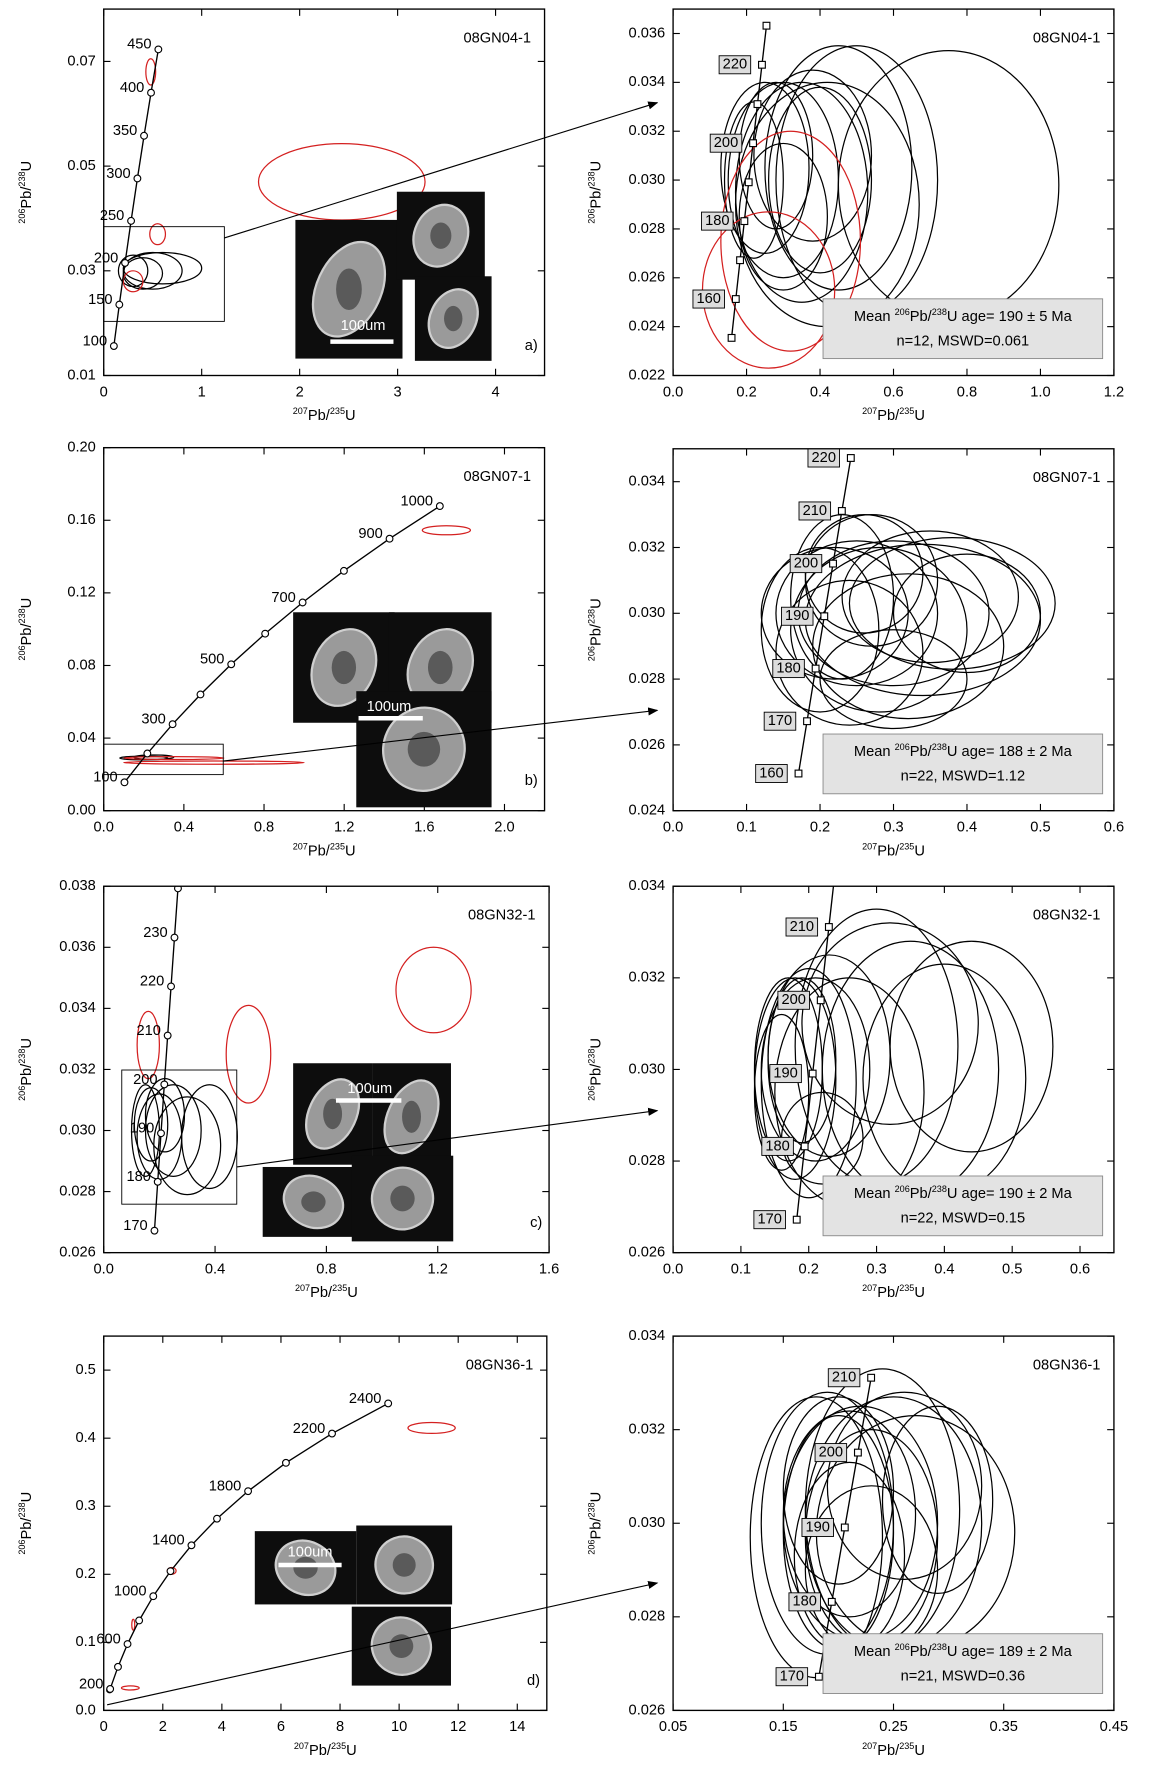  What do you see at coordinates (647, 1069) in the screenshot?
I see `y-tick-label: 0.030` at bounding box center [647, 1069].